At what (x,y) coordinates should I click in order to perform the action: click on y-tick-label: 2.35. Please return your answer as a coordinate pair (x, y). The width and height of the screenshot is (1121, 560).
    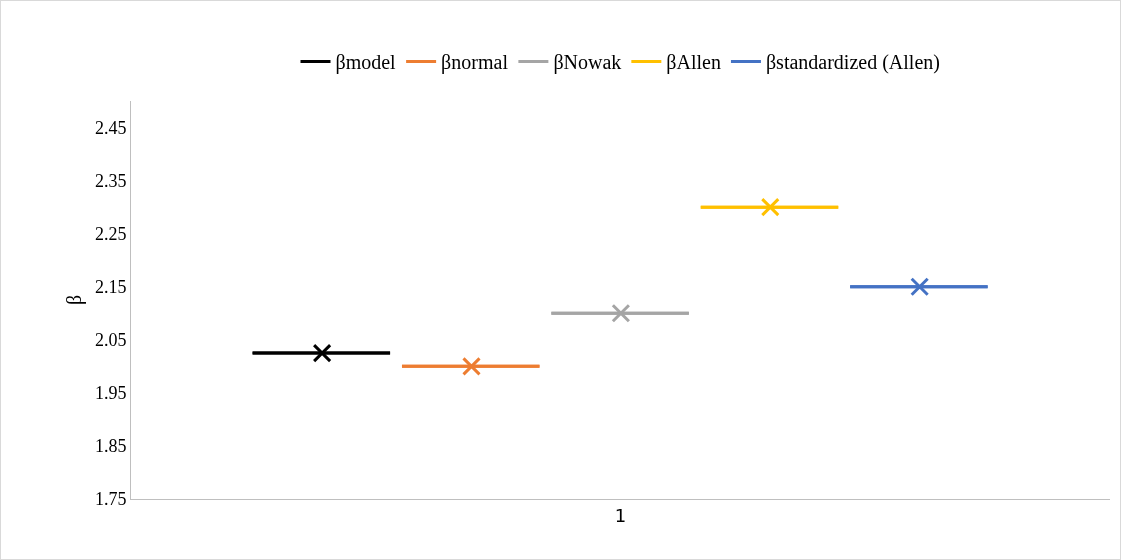
    Looking at the image, I should click on (110, 180).